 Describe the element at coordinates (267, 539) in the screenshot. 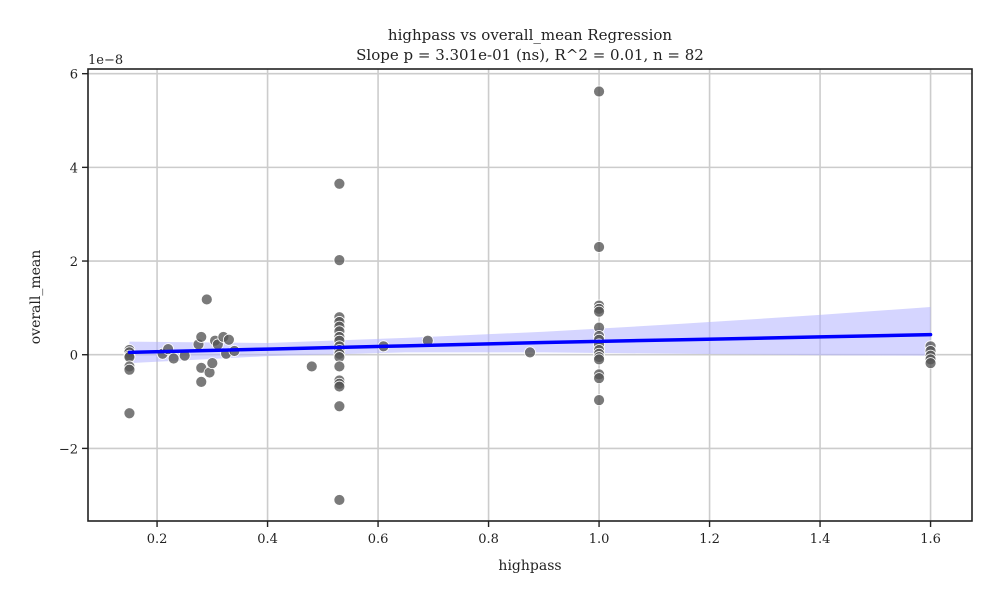

I see `x-tick-label: 0.4` at that location.